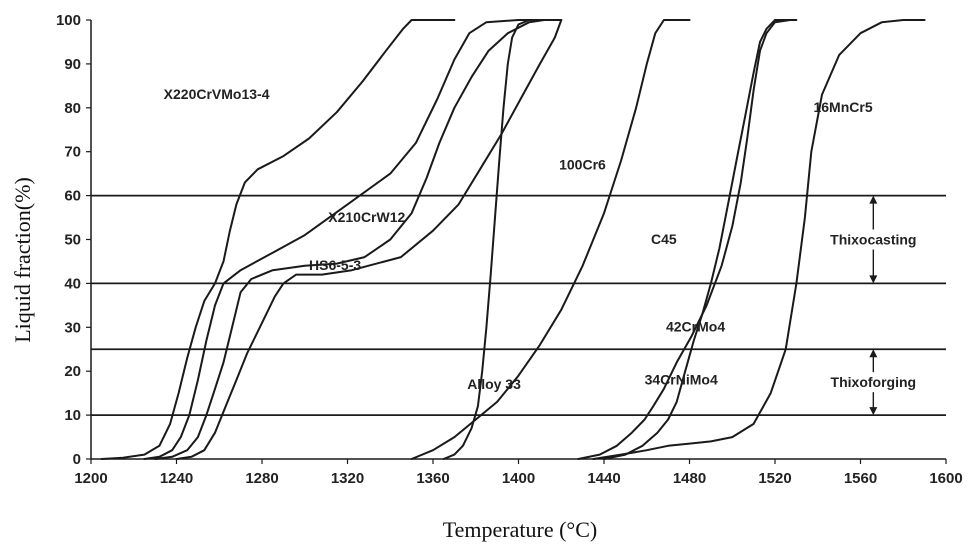 The height and width of the screenshot is (544, 972). What do you see at coordinates (72, 240) in the screenshot?
I see `y-tick-label: 50` at bounding box center [72, 240].